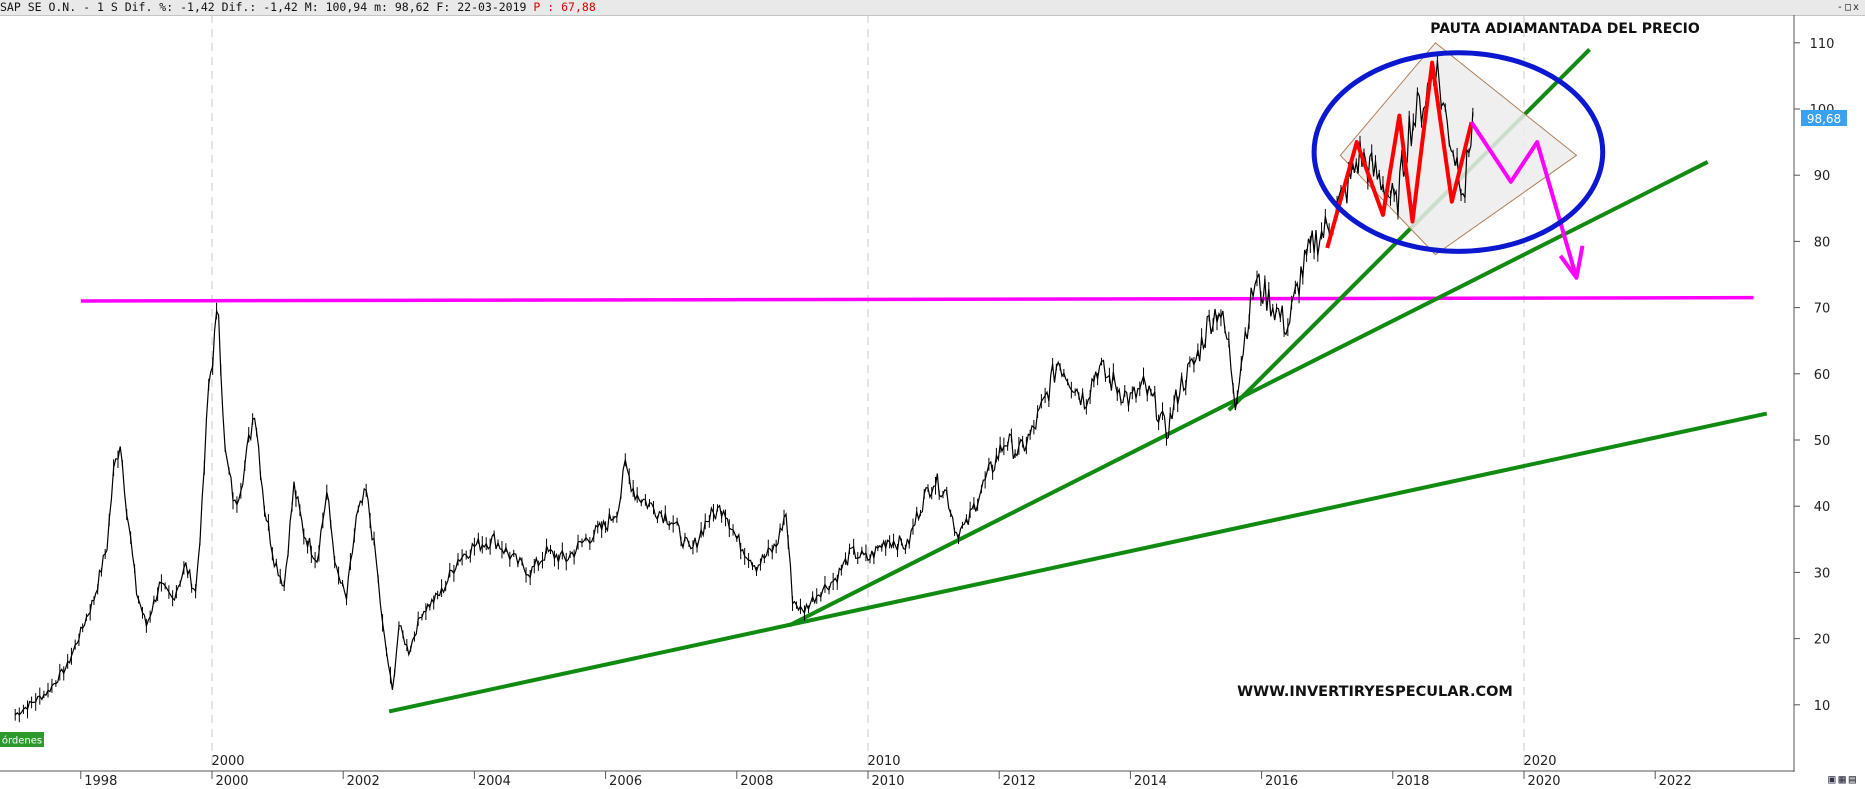 Image resolution: width=1865 pixels, height=789 pixels. Describe the element at coordinates (887, 781) in the screenshot. I see `x-tick-label-2010: 2010` at that location.